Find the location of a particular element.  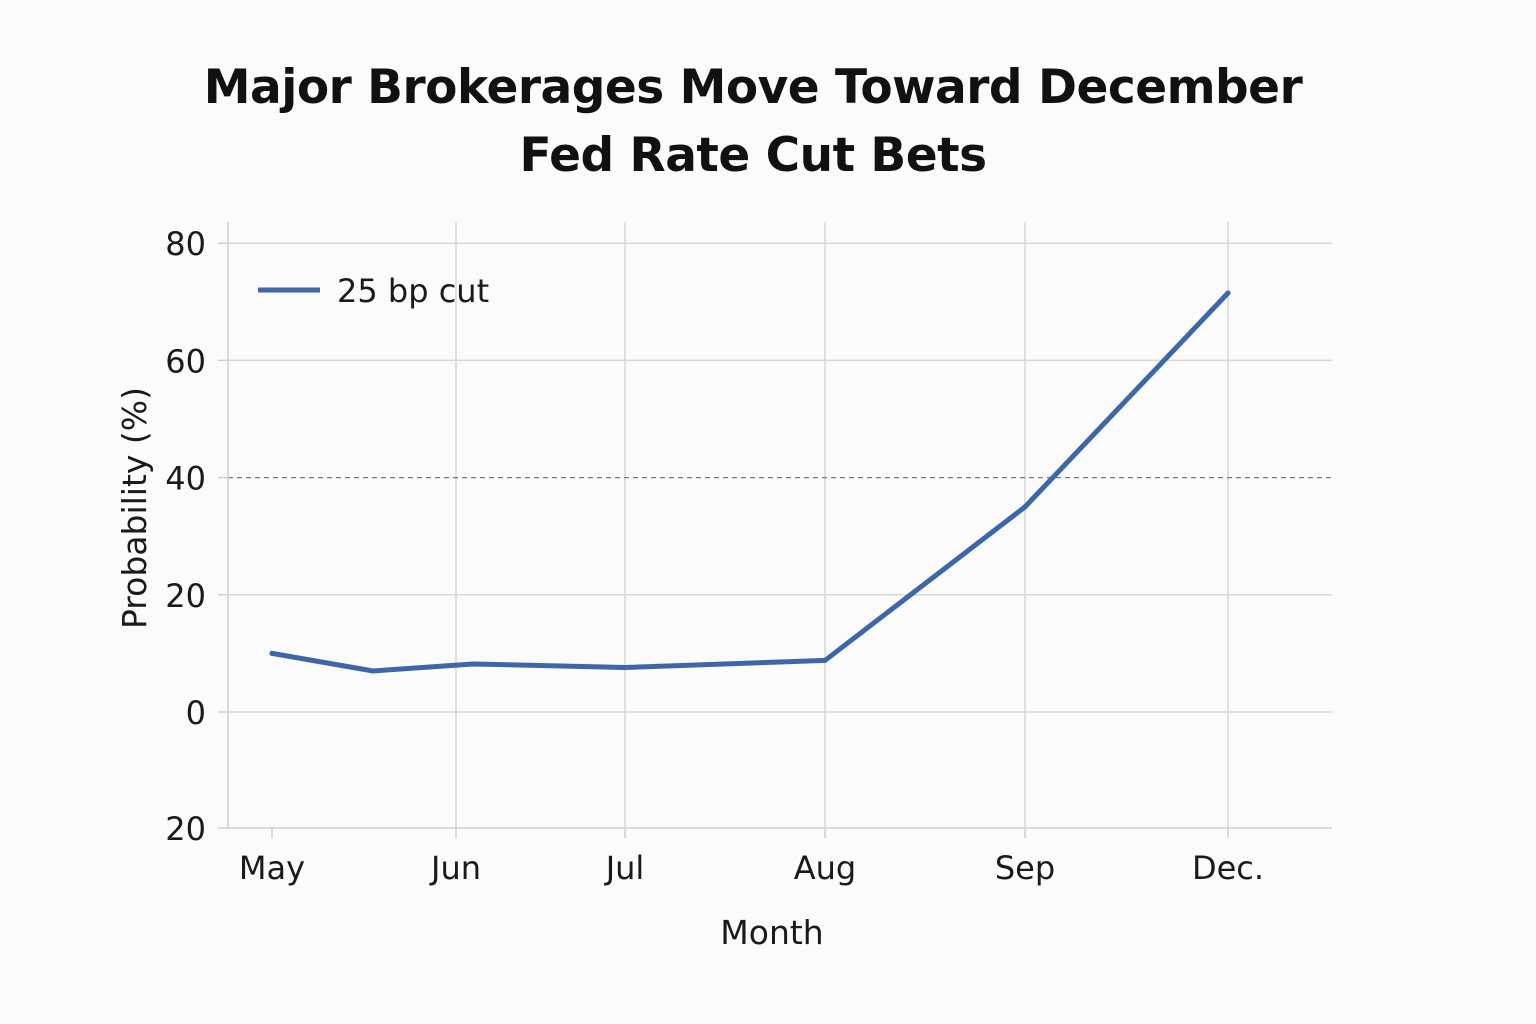

y-tick-label: 0 is located at coordinates (196, 713).